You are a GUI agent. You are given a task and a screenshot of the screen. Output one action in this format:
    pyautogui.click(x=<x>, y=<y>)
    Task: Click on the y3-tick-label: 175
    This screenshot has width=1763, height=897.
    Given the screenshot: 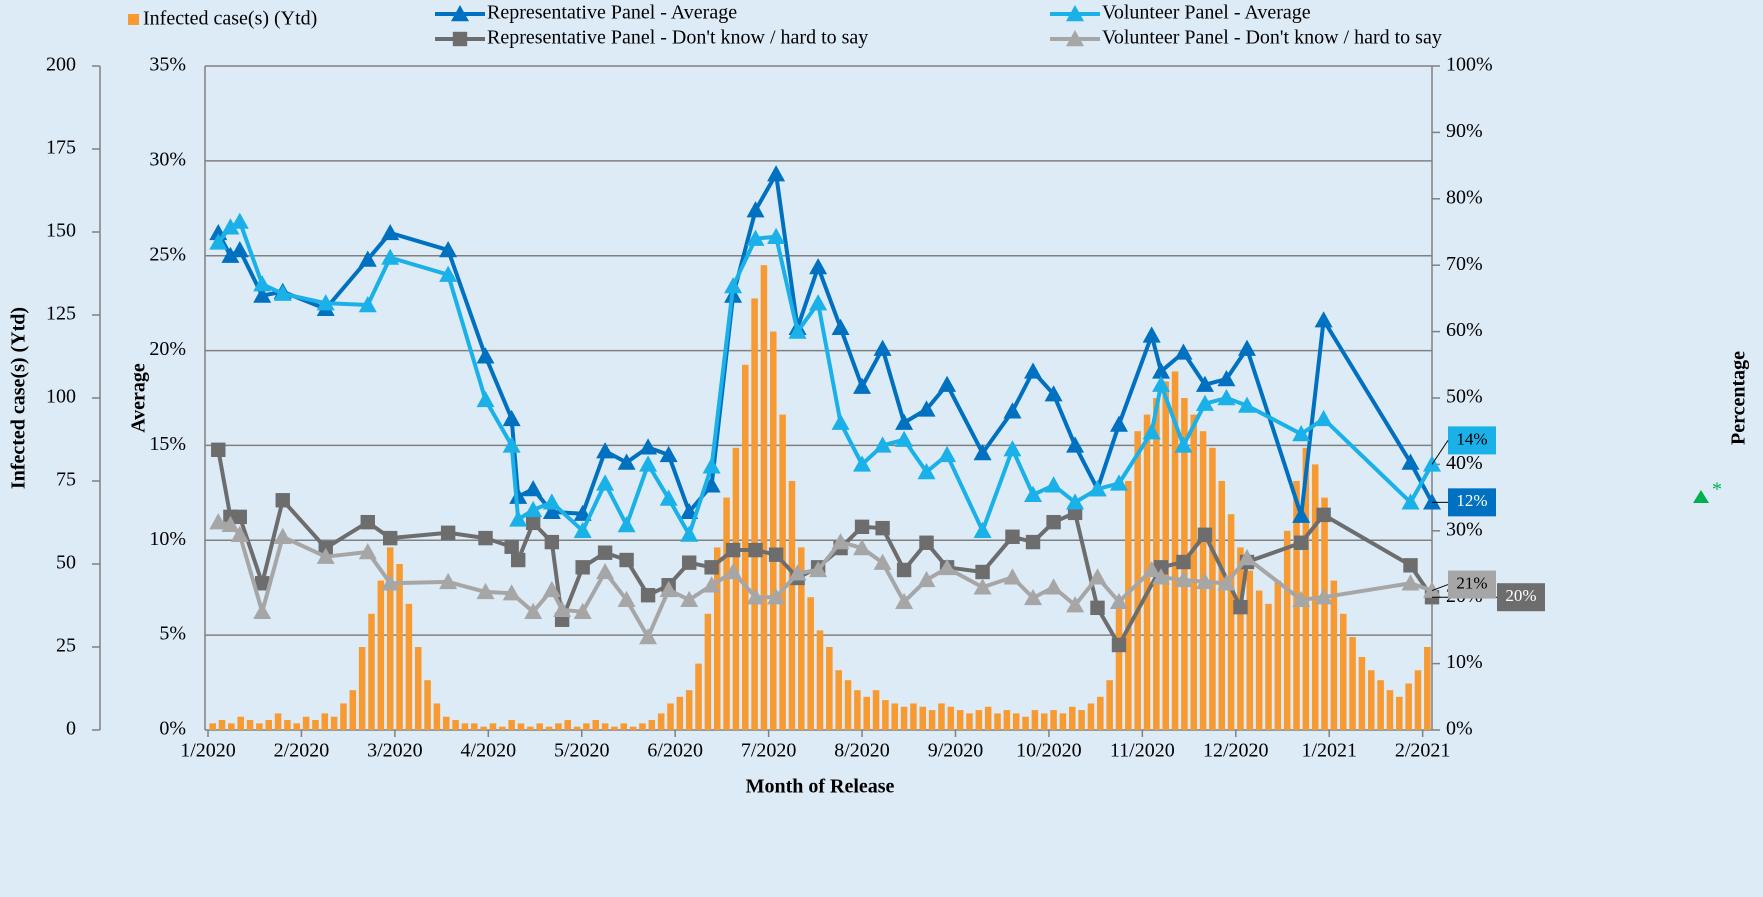 What is the action you would take?
    pyautogui.click(x=61, y=148)
    